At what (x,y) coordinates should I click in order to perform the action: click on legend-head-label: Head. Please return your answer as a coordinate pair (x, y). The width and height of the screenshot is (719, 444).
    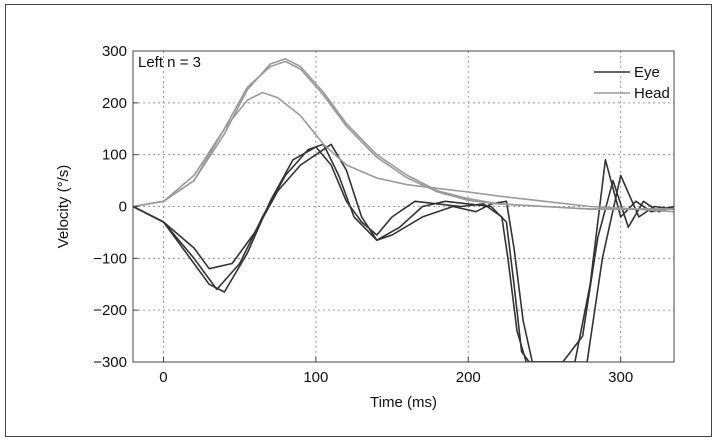
    Looking at the image, I should click on (652, 93).